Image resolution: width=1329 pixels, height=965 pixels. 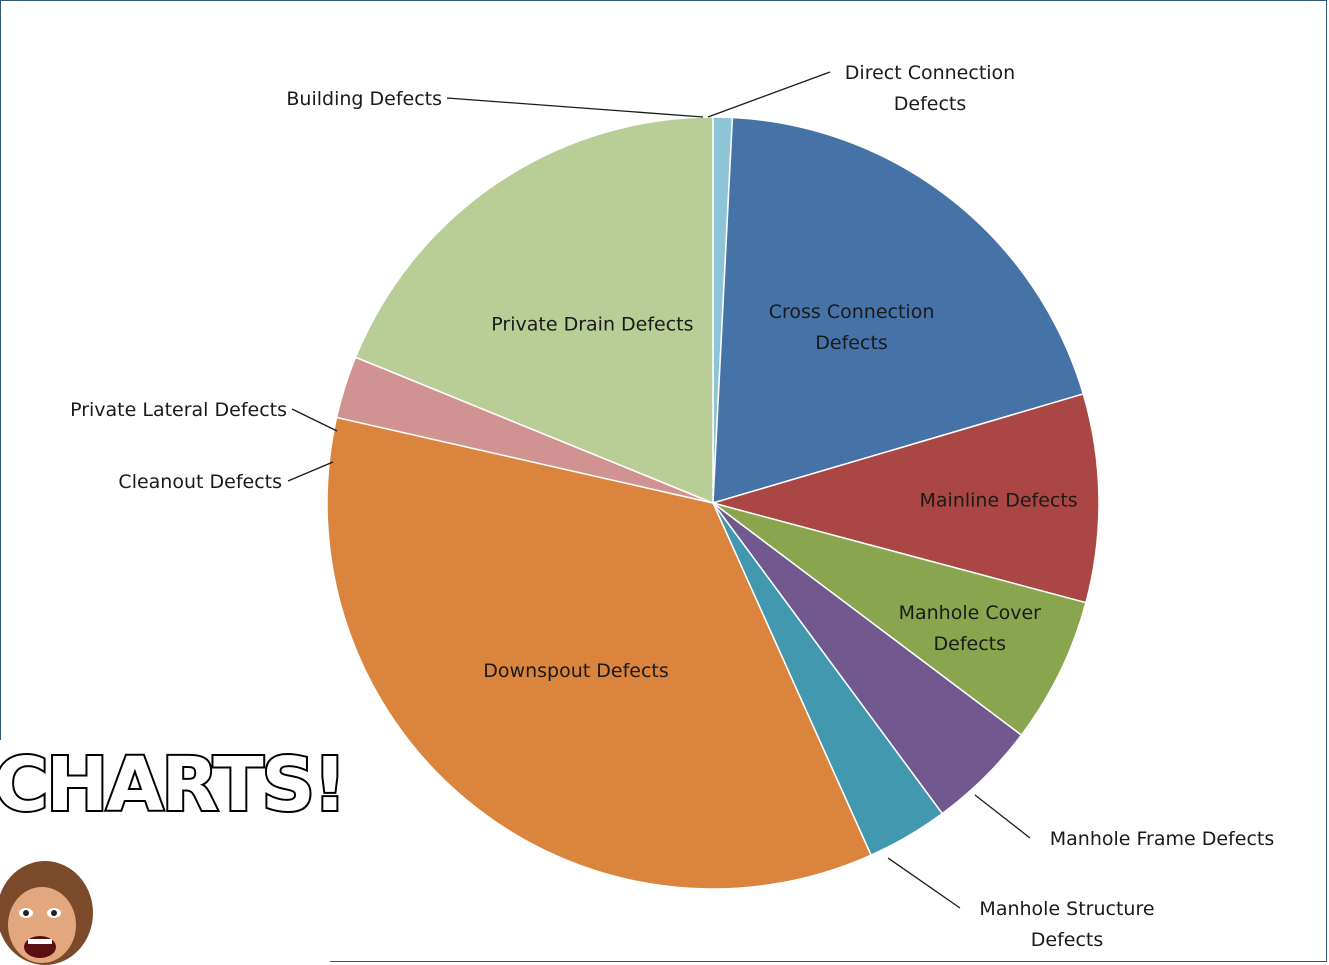 What do you see at coordinates (575, 107) in the screenshot?
I see `leader-line-building-defects` at bounding box center [575, 107].